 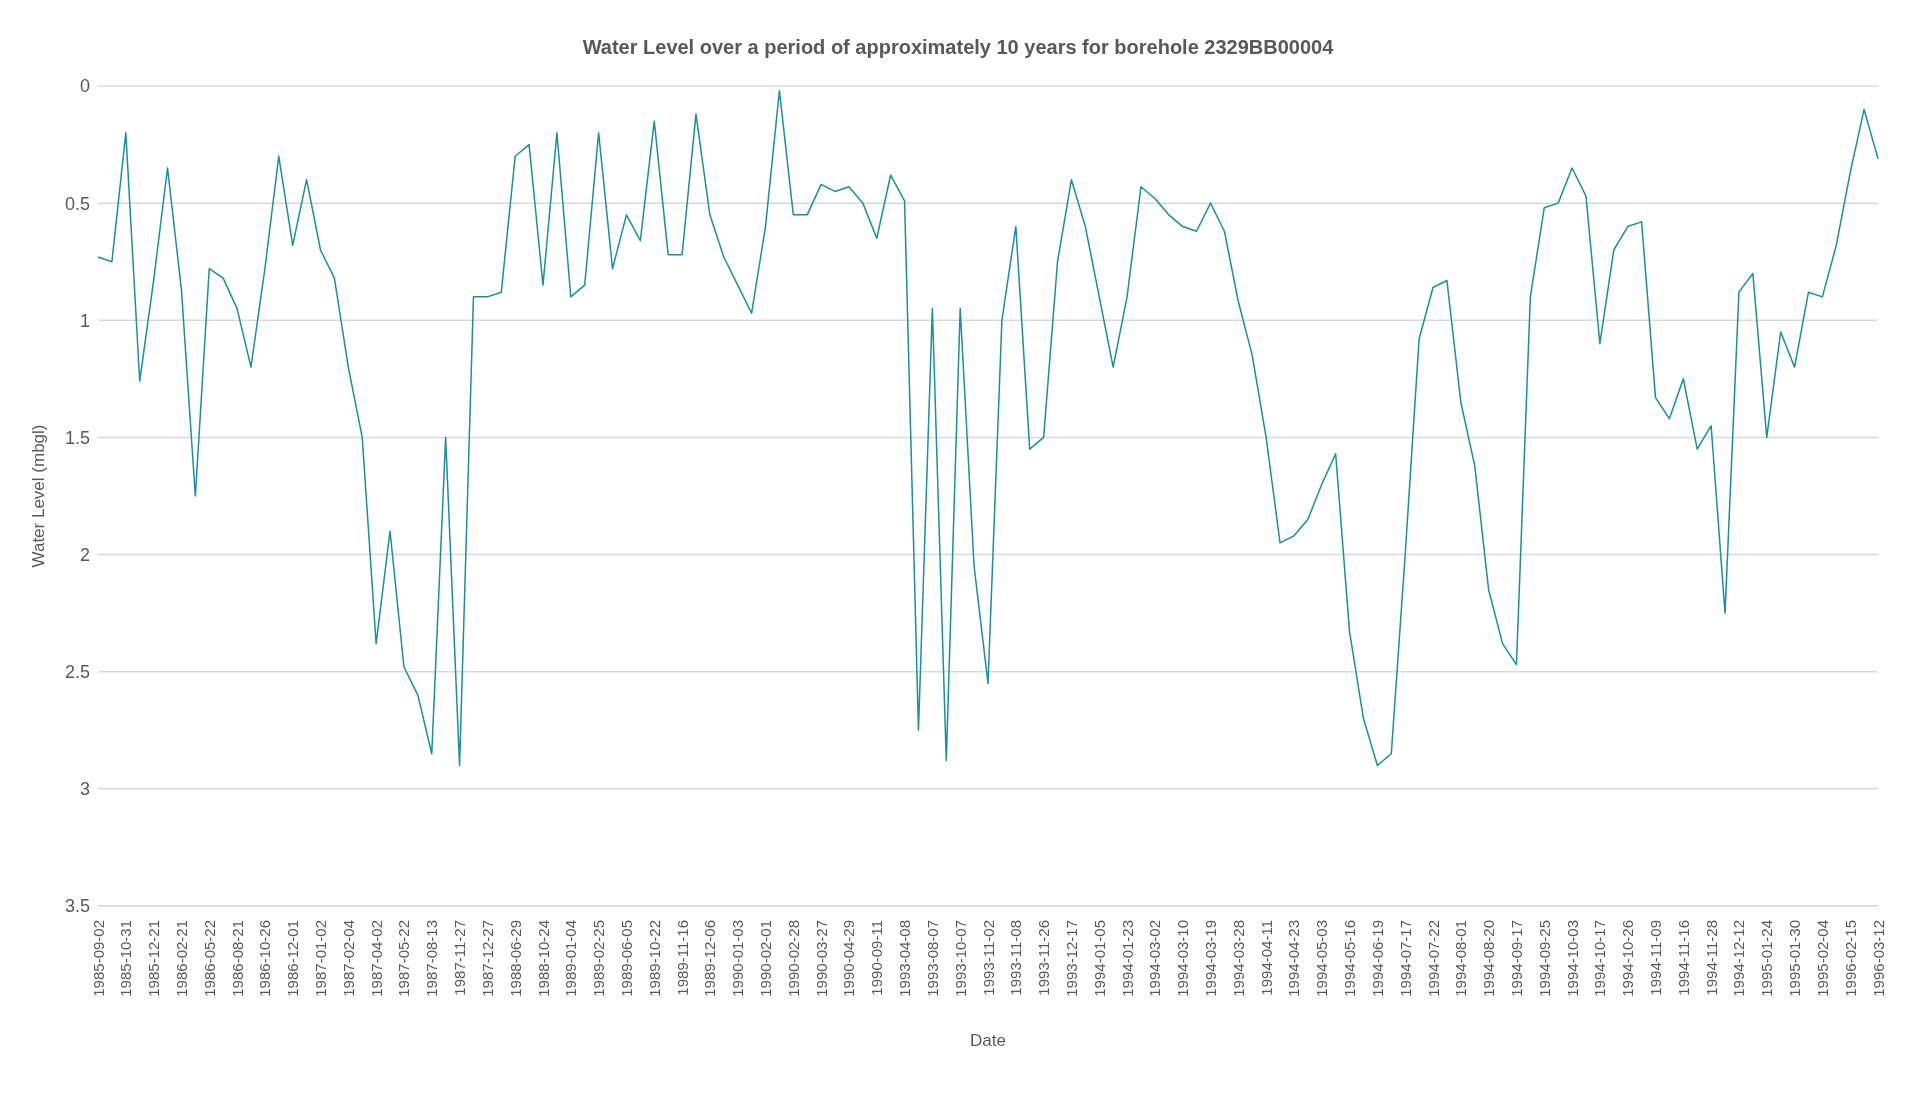 What do you see at coordinates (1795, 958) in the screenshot?
I see `x-tick-label: 1995-01-30` at bounding box center [1795, 958].